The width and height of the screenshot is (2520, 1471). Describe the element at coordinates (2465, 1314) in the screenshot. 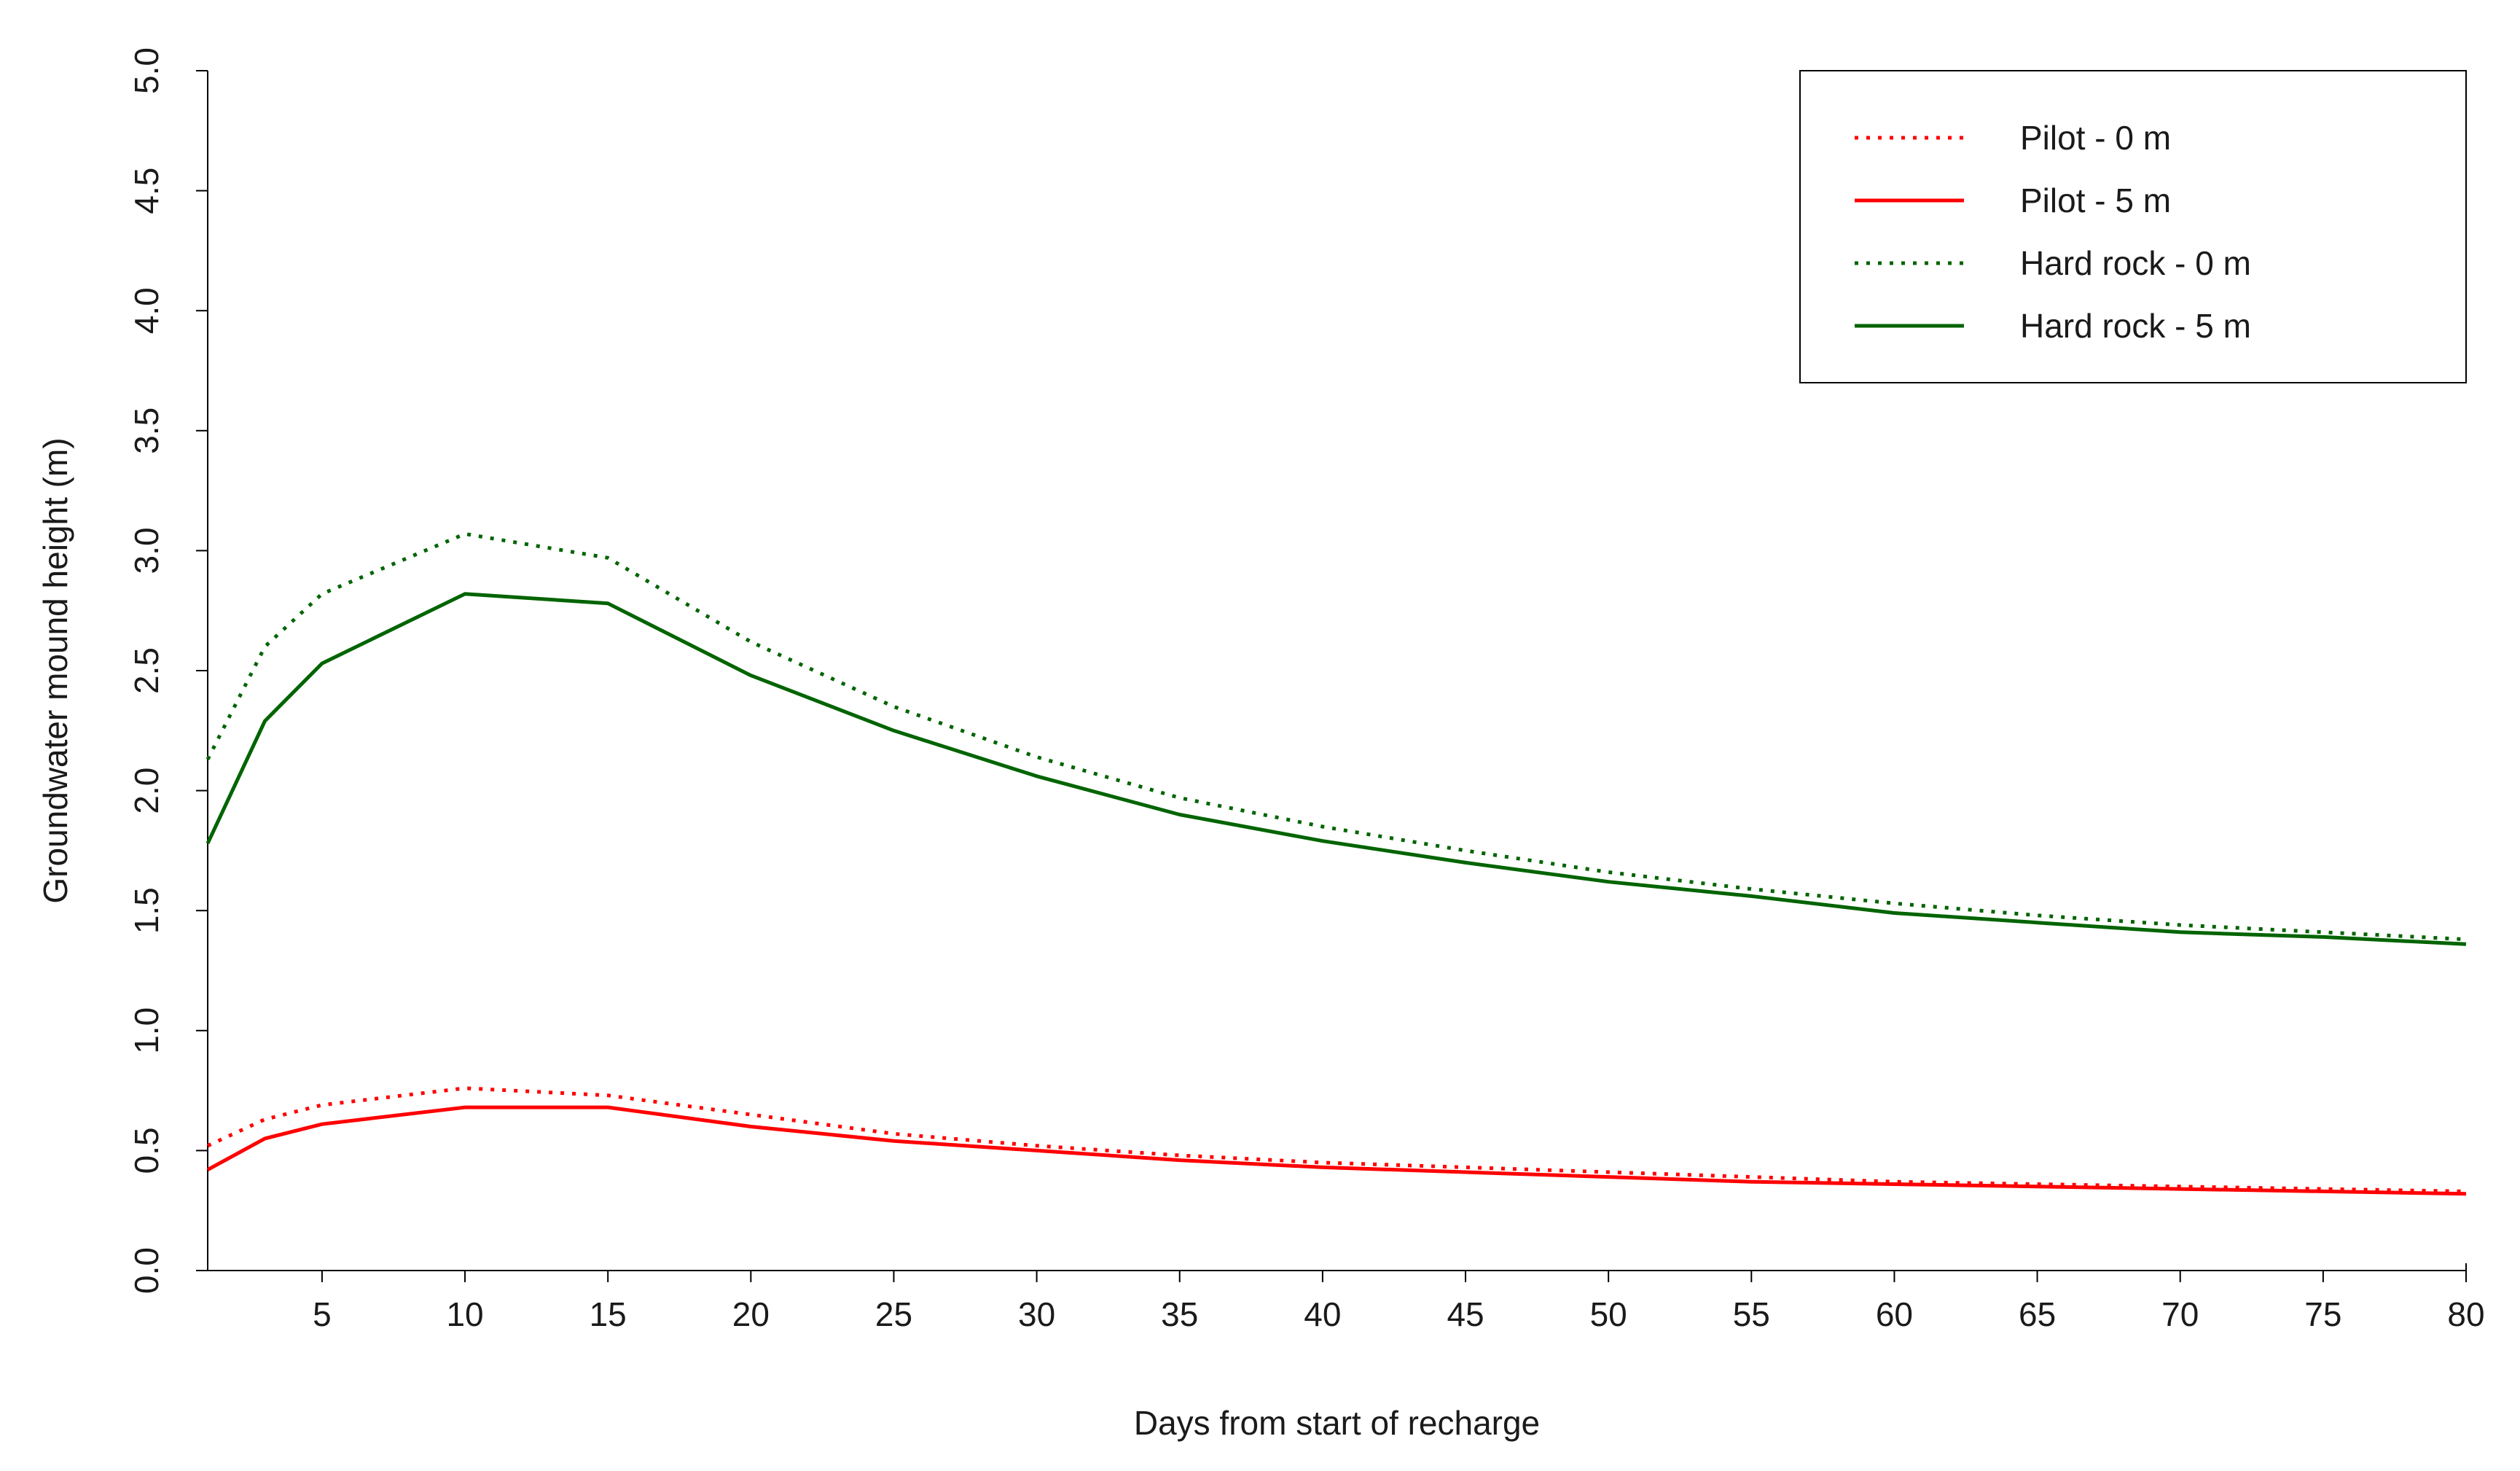

I see `x-tick-label: 80` at that location.